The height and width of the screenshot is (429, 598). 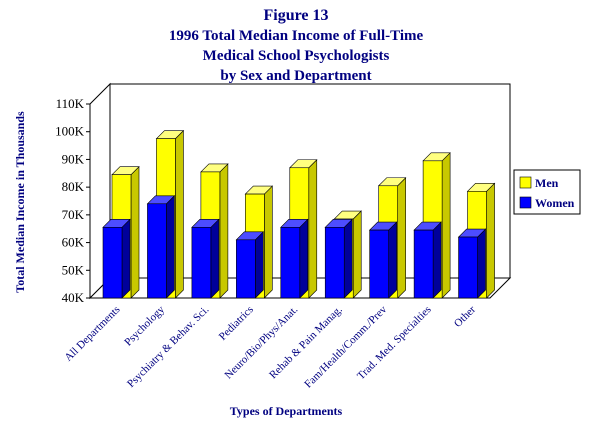 What do you see at coordinates (394, 343) in the screenshot?
I see `x-category-label: Trad. Med. Specialties` at bounding box center [394, 343].